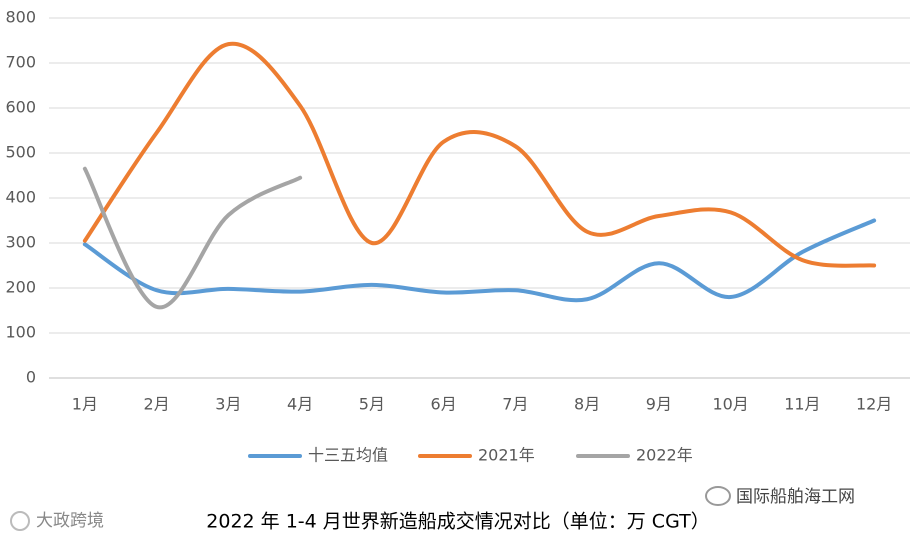  Describe the element at coordinates (20, 521) in the screenshot. I see `watermark-icon` at that location.